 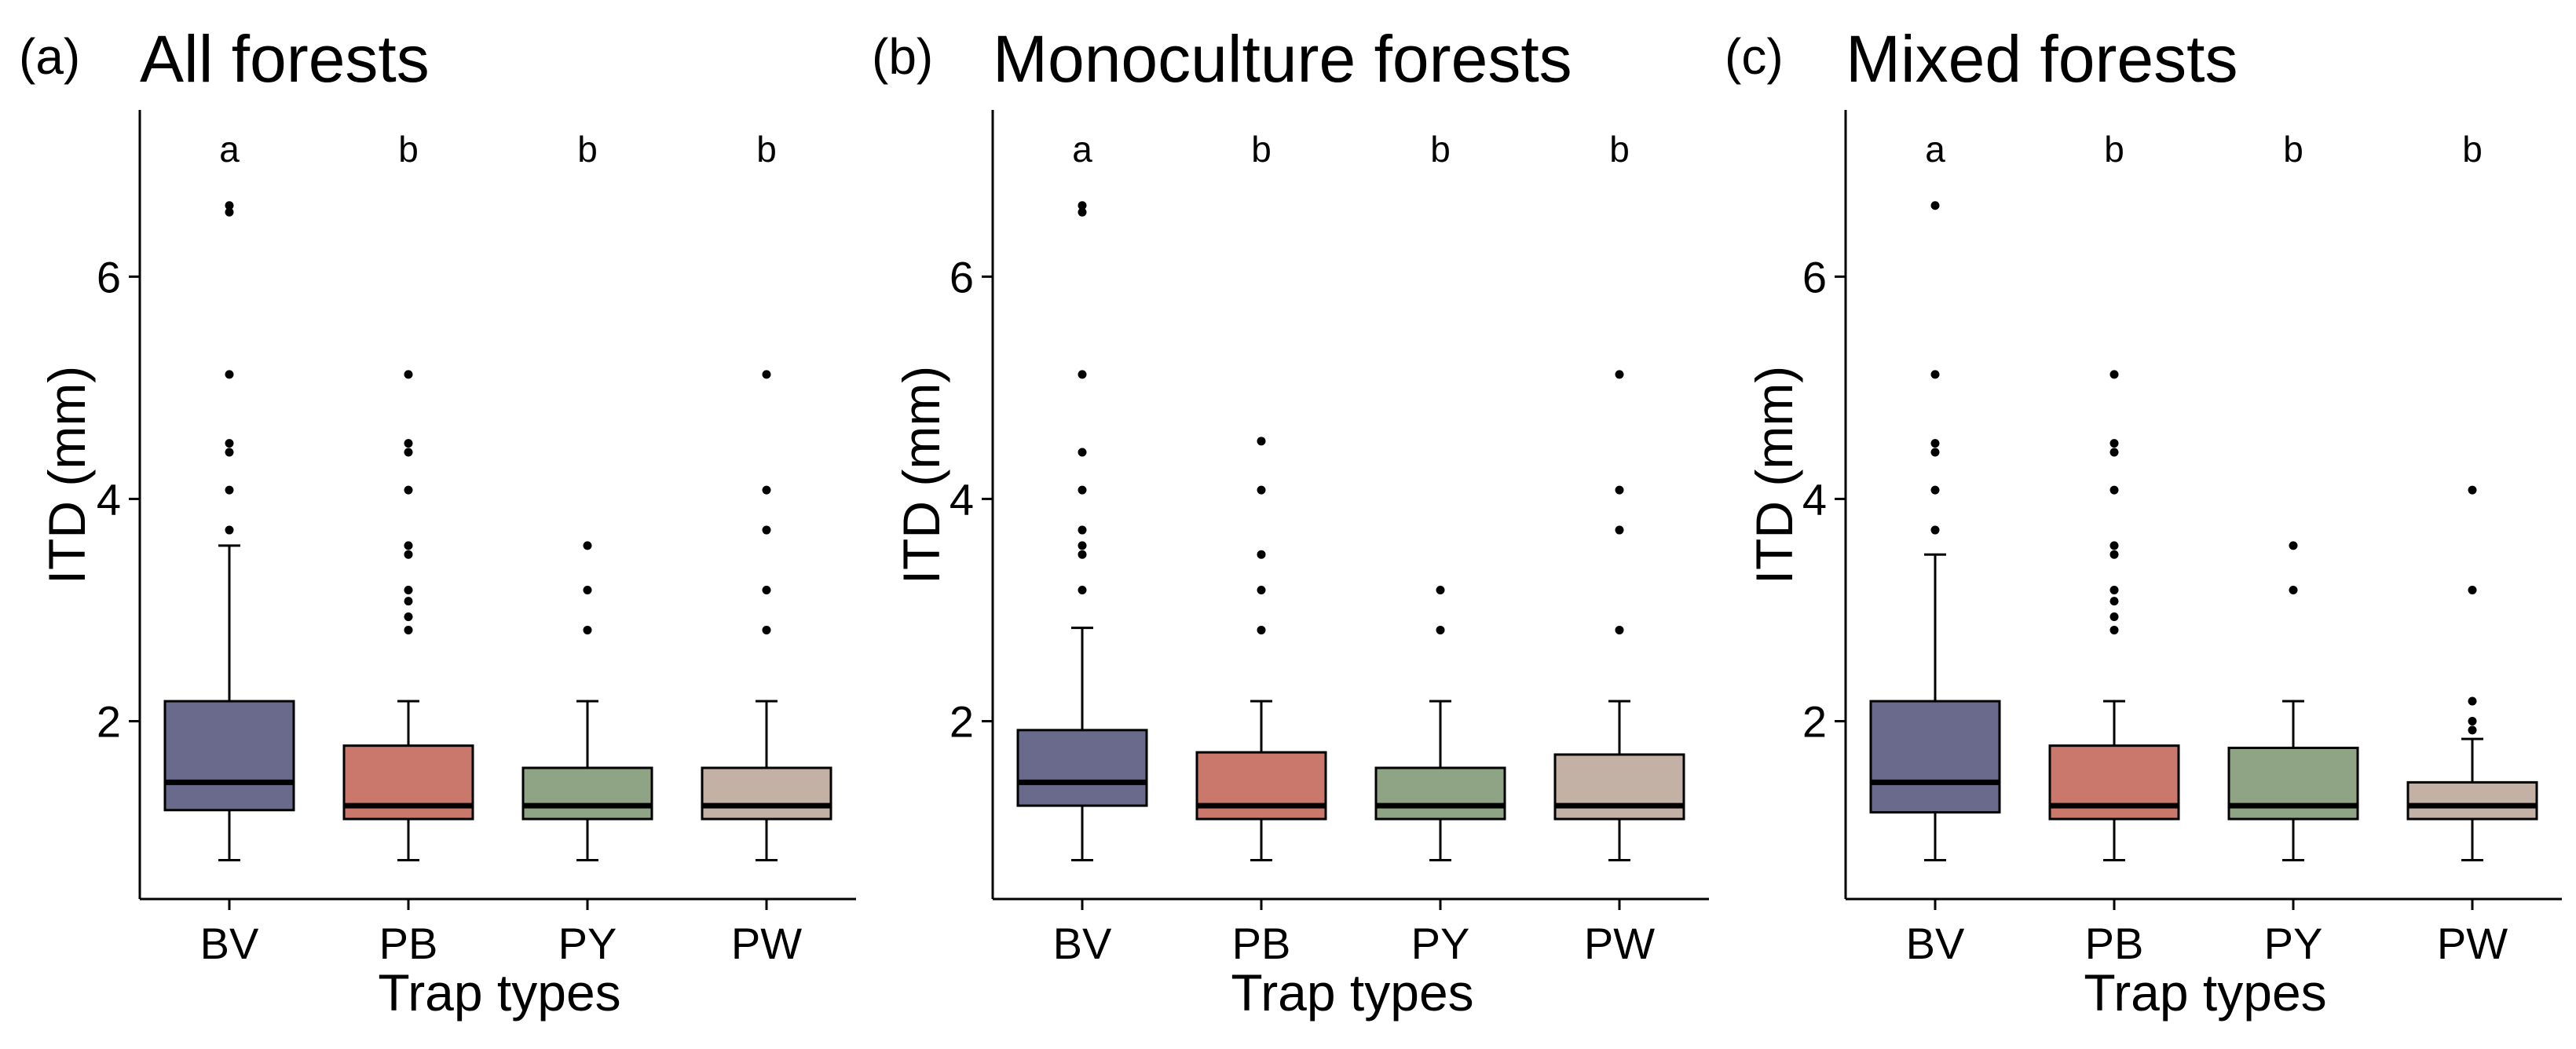 What do you see at coordinates (2042, 59) in the screenshot?
I see `panel-title: Mixed forests` at bounding box center [2042, 59].